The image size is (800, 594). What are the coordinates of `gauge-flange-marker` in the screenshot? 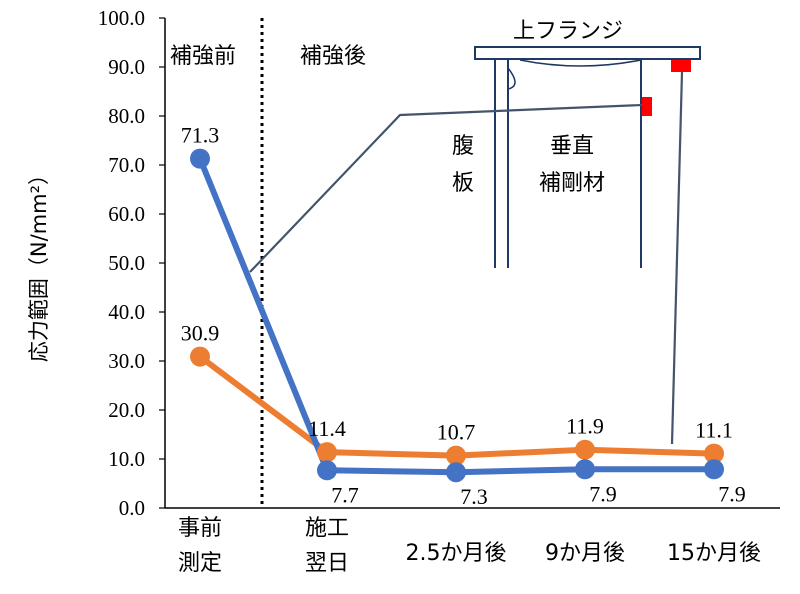 It's located at (681, 66).